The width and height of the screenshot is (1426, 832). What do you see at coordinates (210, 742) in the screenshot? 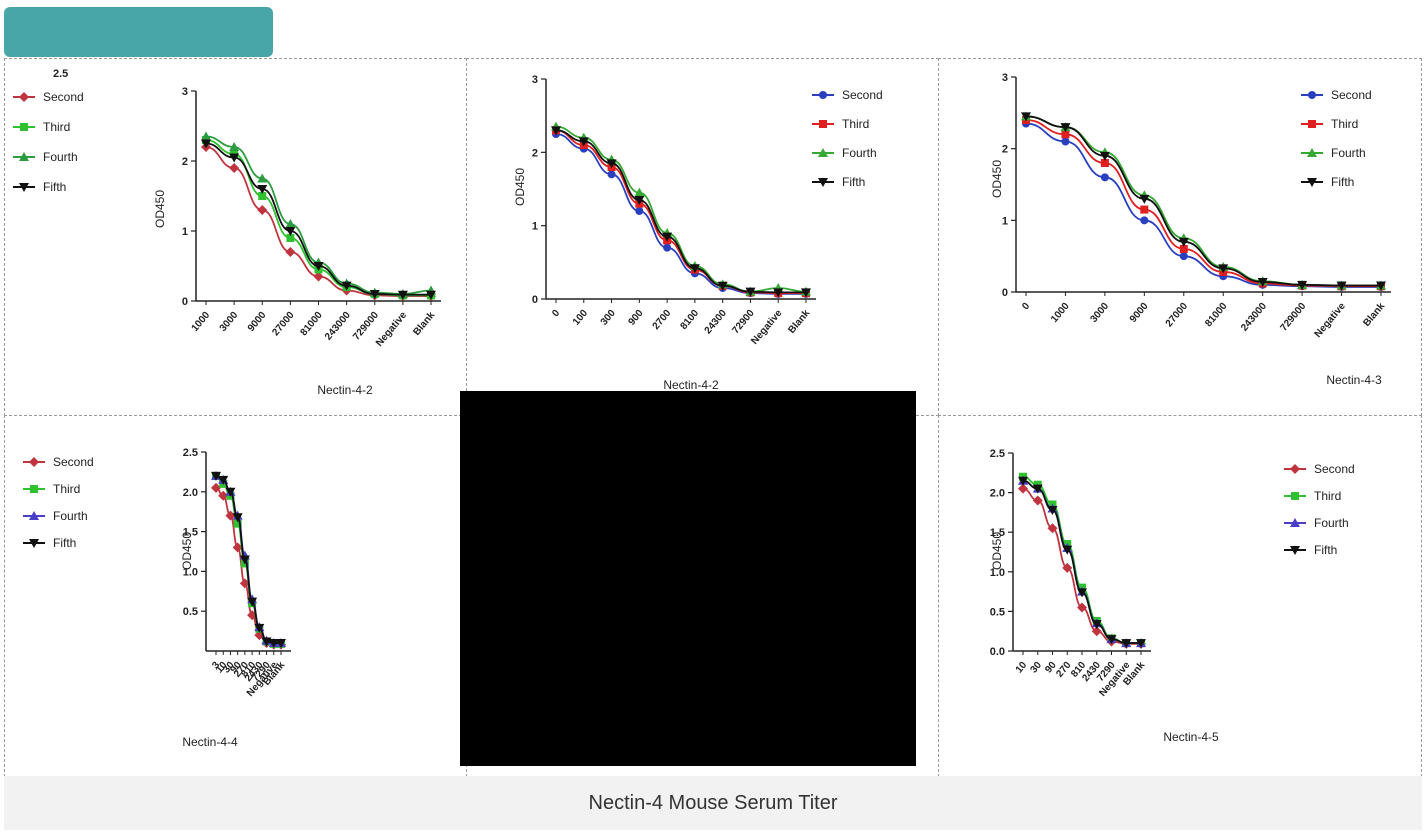
I see `x-axis-label: Nectin-4-4` at bounding box center [210, 742].